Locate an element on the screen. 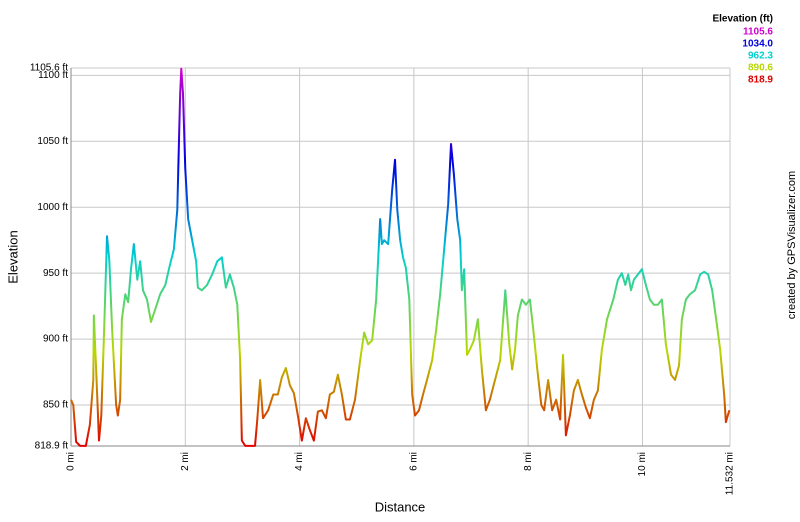 The image size is (800, 522). y-axis-title: Elevation is located at coordinates (12, 256).